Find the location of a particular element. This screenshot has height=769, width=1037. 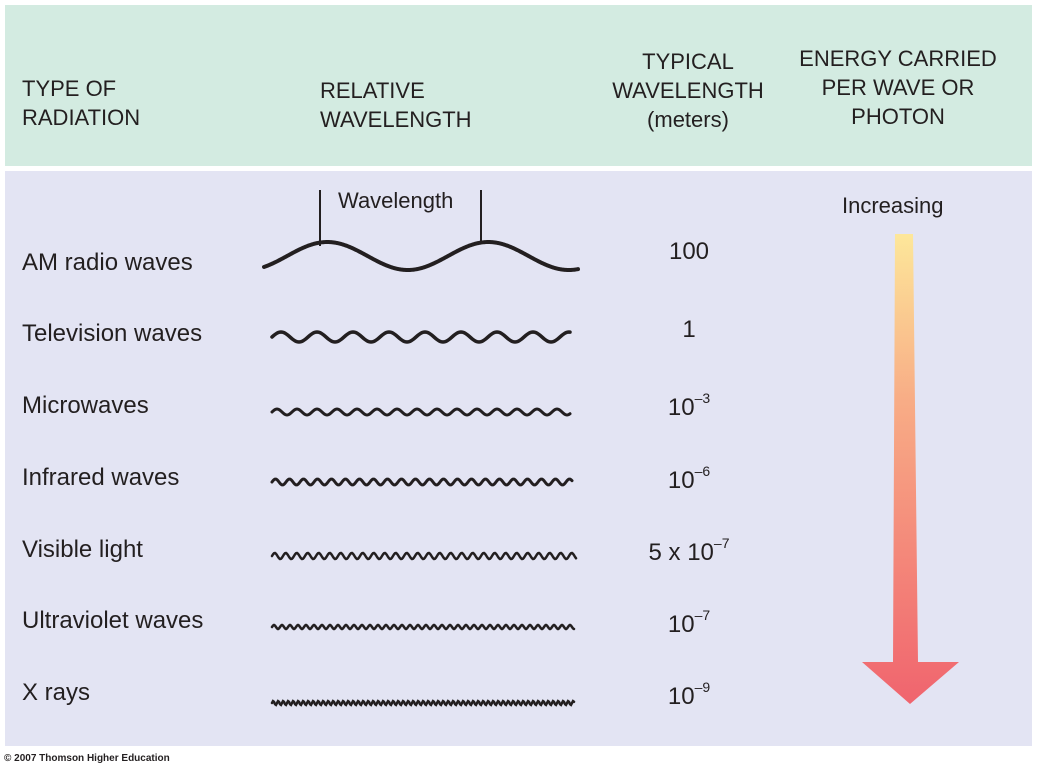

wavelength-value-microwaves: 10–3 is located at coordinates (689, 405).